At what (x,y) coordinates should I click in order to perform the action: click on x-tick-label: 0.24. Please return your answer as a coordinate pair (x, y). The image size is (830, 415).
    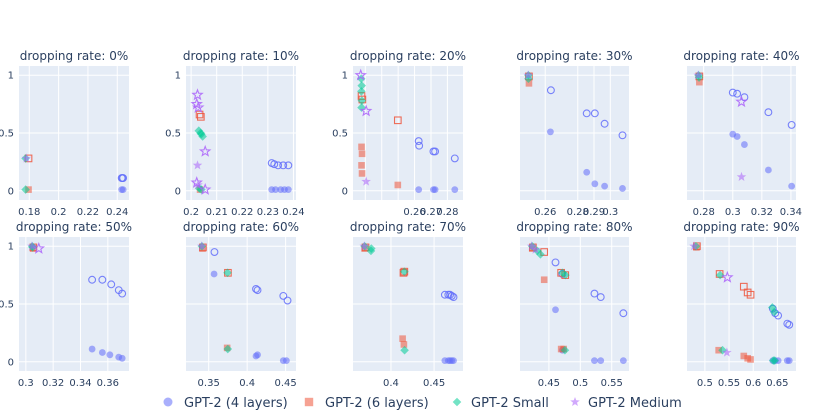
    Looking at the image, I should click on (293, 212).